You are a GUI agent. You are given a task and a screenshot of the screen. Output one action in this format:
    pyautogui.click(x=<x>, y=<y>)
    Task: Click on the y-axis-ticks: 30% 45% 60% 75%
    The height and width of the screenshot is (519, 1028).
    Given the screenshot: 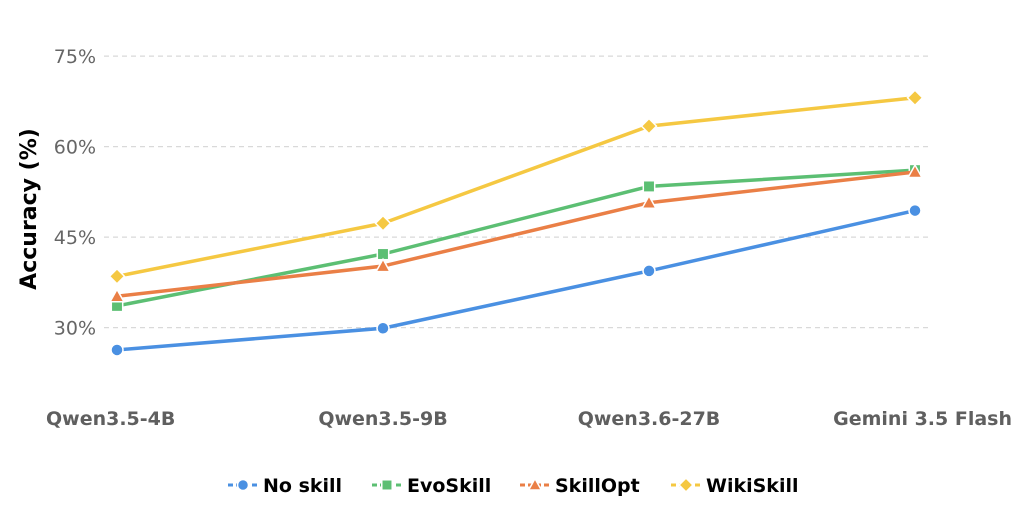 What is the action you would take?
    pyautogui.click(x=75, y=193)
    